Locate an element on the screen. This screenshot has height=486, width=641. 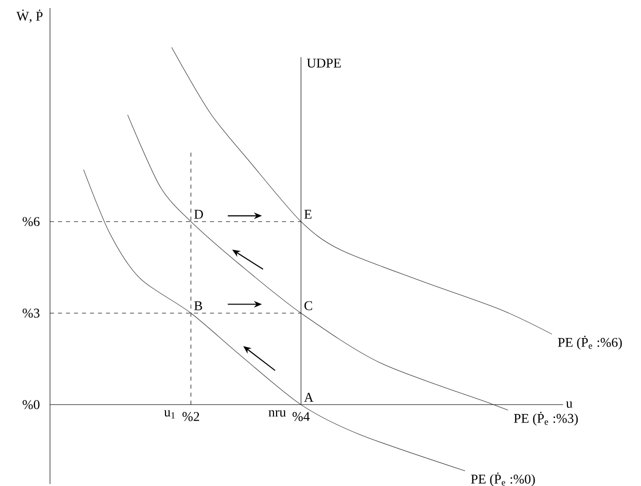
y-tick-label: %3 is located at coordinates (31, 313).